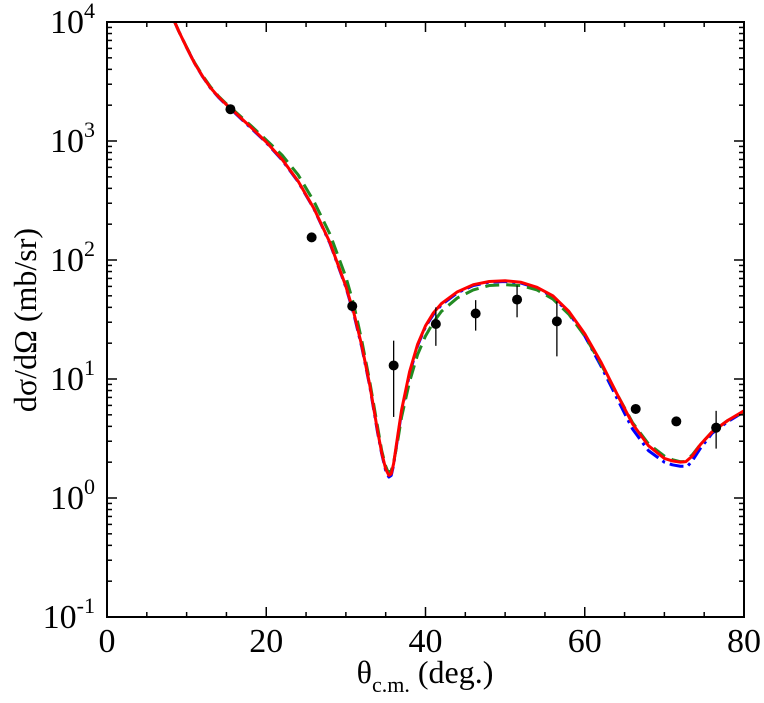 The width and height of the screenshot is (764, 703). Describe the element at coordinates (89, 129) in the screenshot. I see `y-tick-label-exponent: 3` at that location.